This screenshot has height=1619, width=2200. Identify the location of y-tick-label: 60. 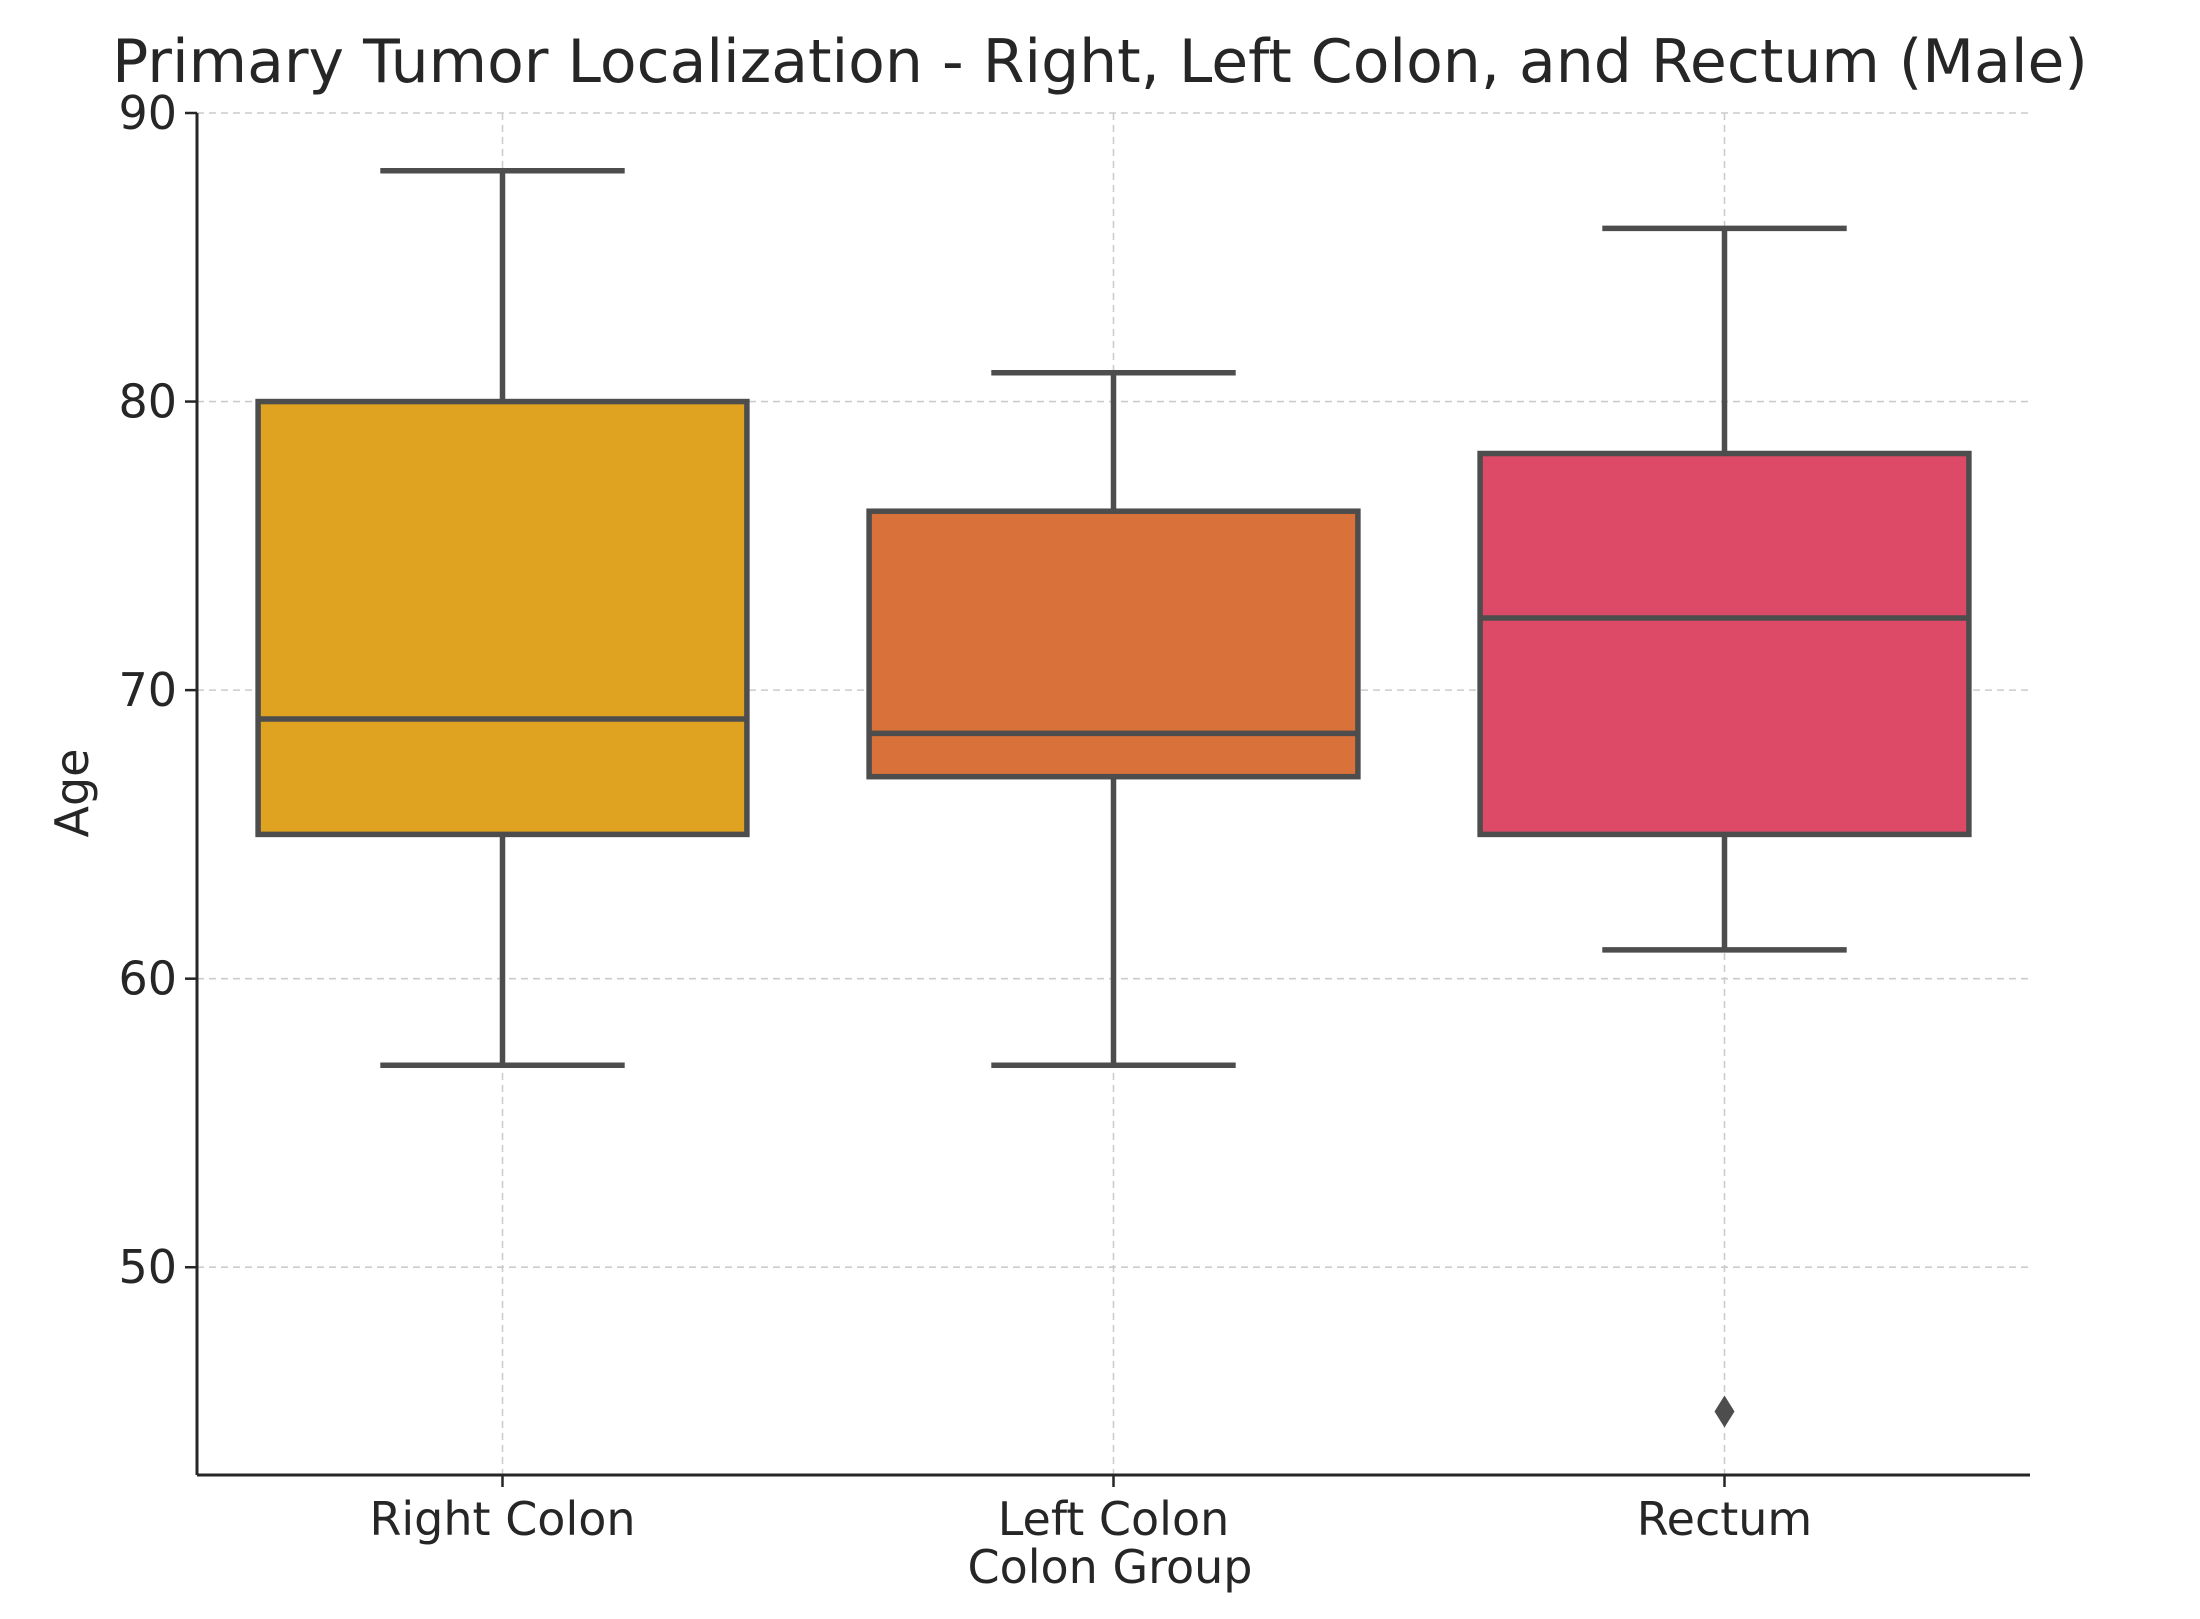
(147, 979).